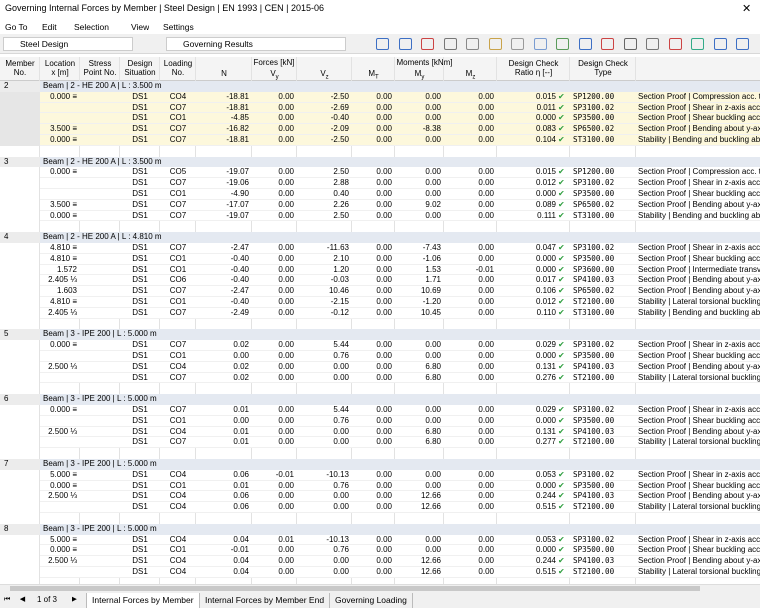  I want to click on scroll-thumb, so click(355, 588).